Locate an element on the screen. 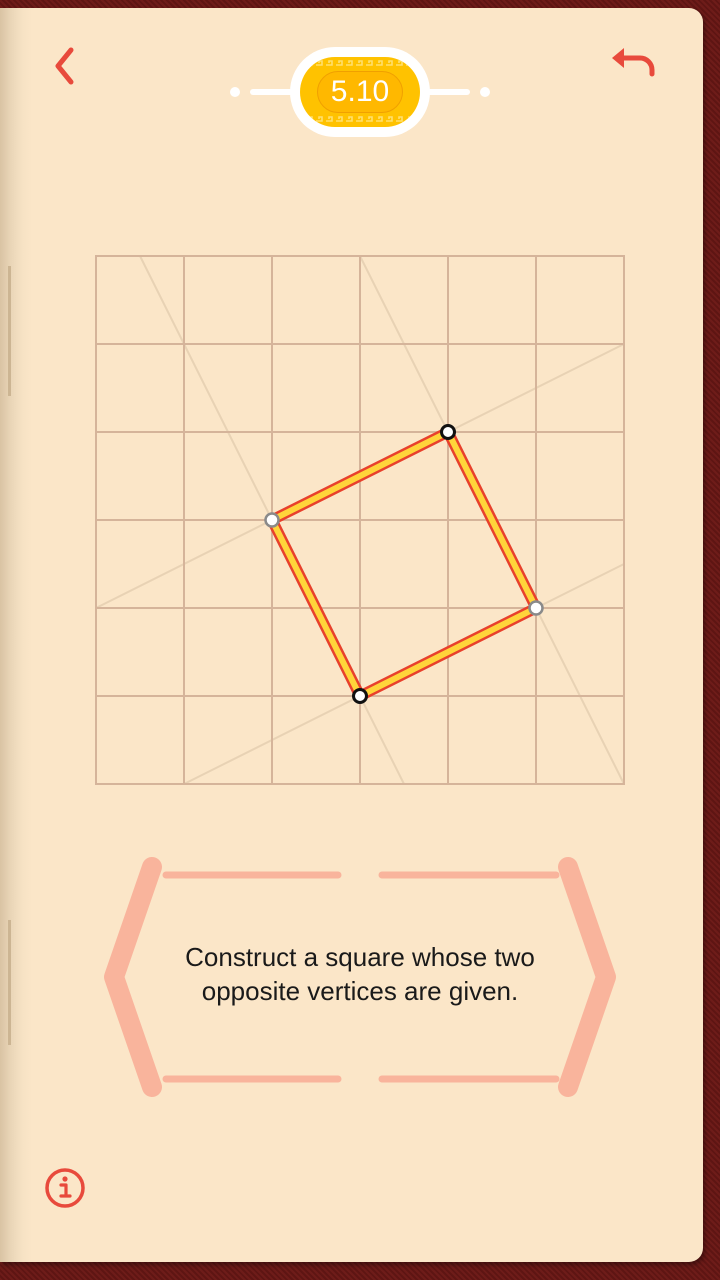  info-button is located at coordinates (65, 1188).